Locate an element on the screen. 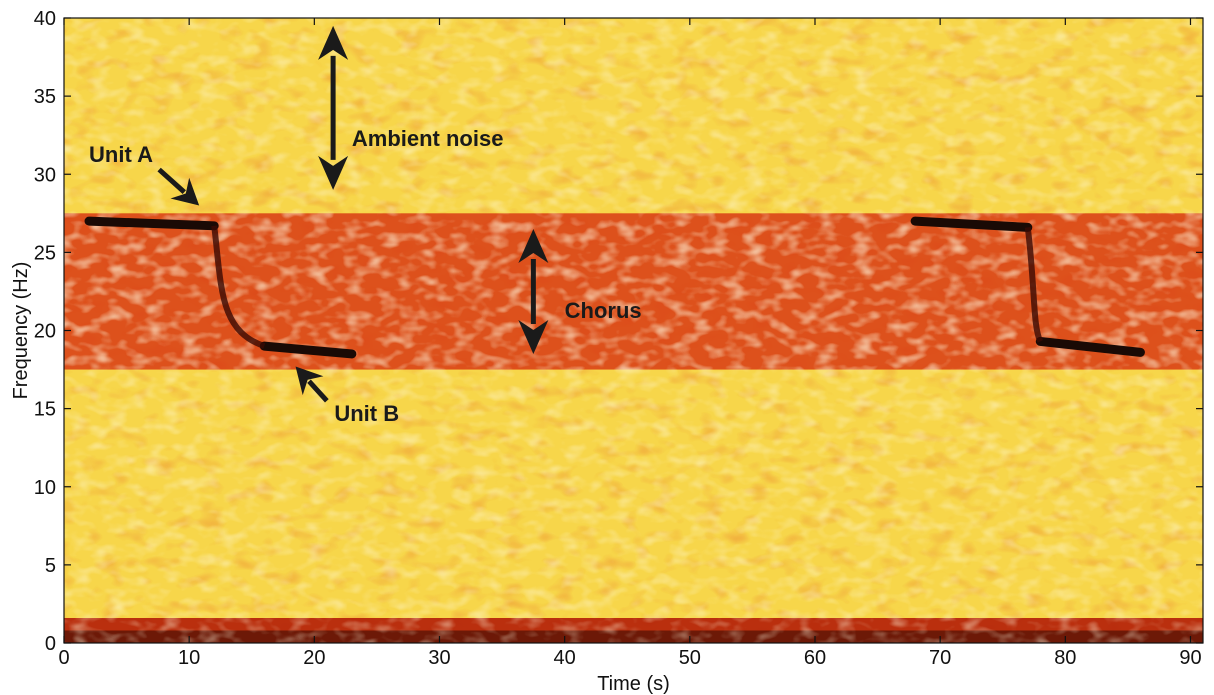  unit-a-arrow-shaft is located at coordinates (171, 181).